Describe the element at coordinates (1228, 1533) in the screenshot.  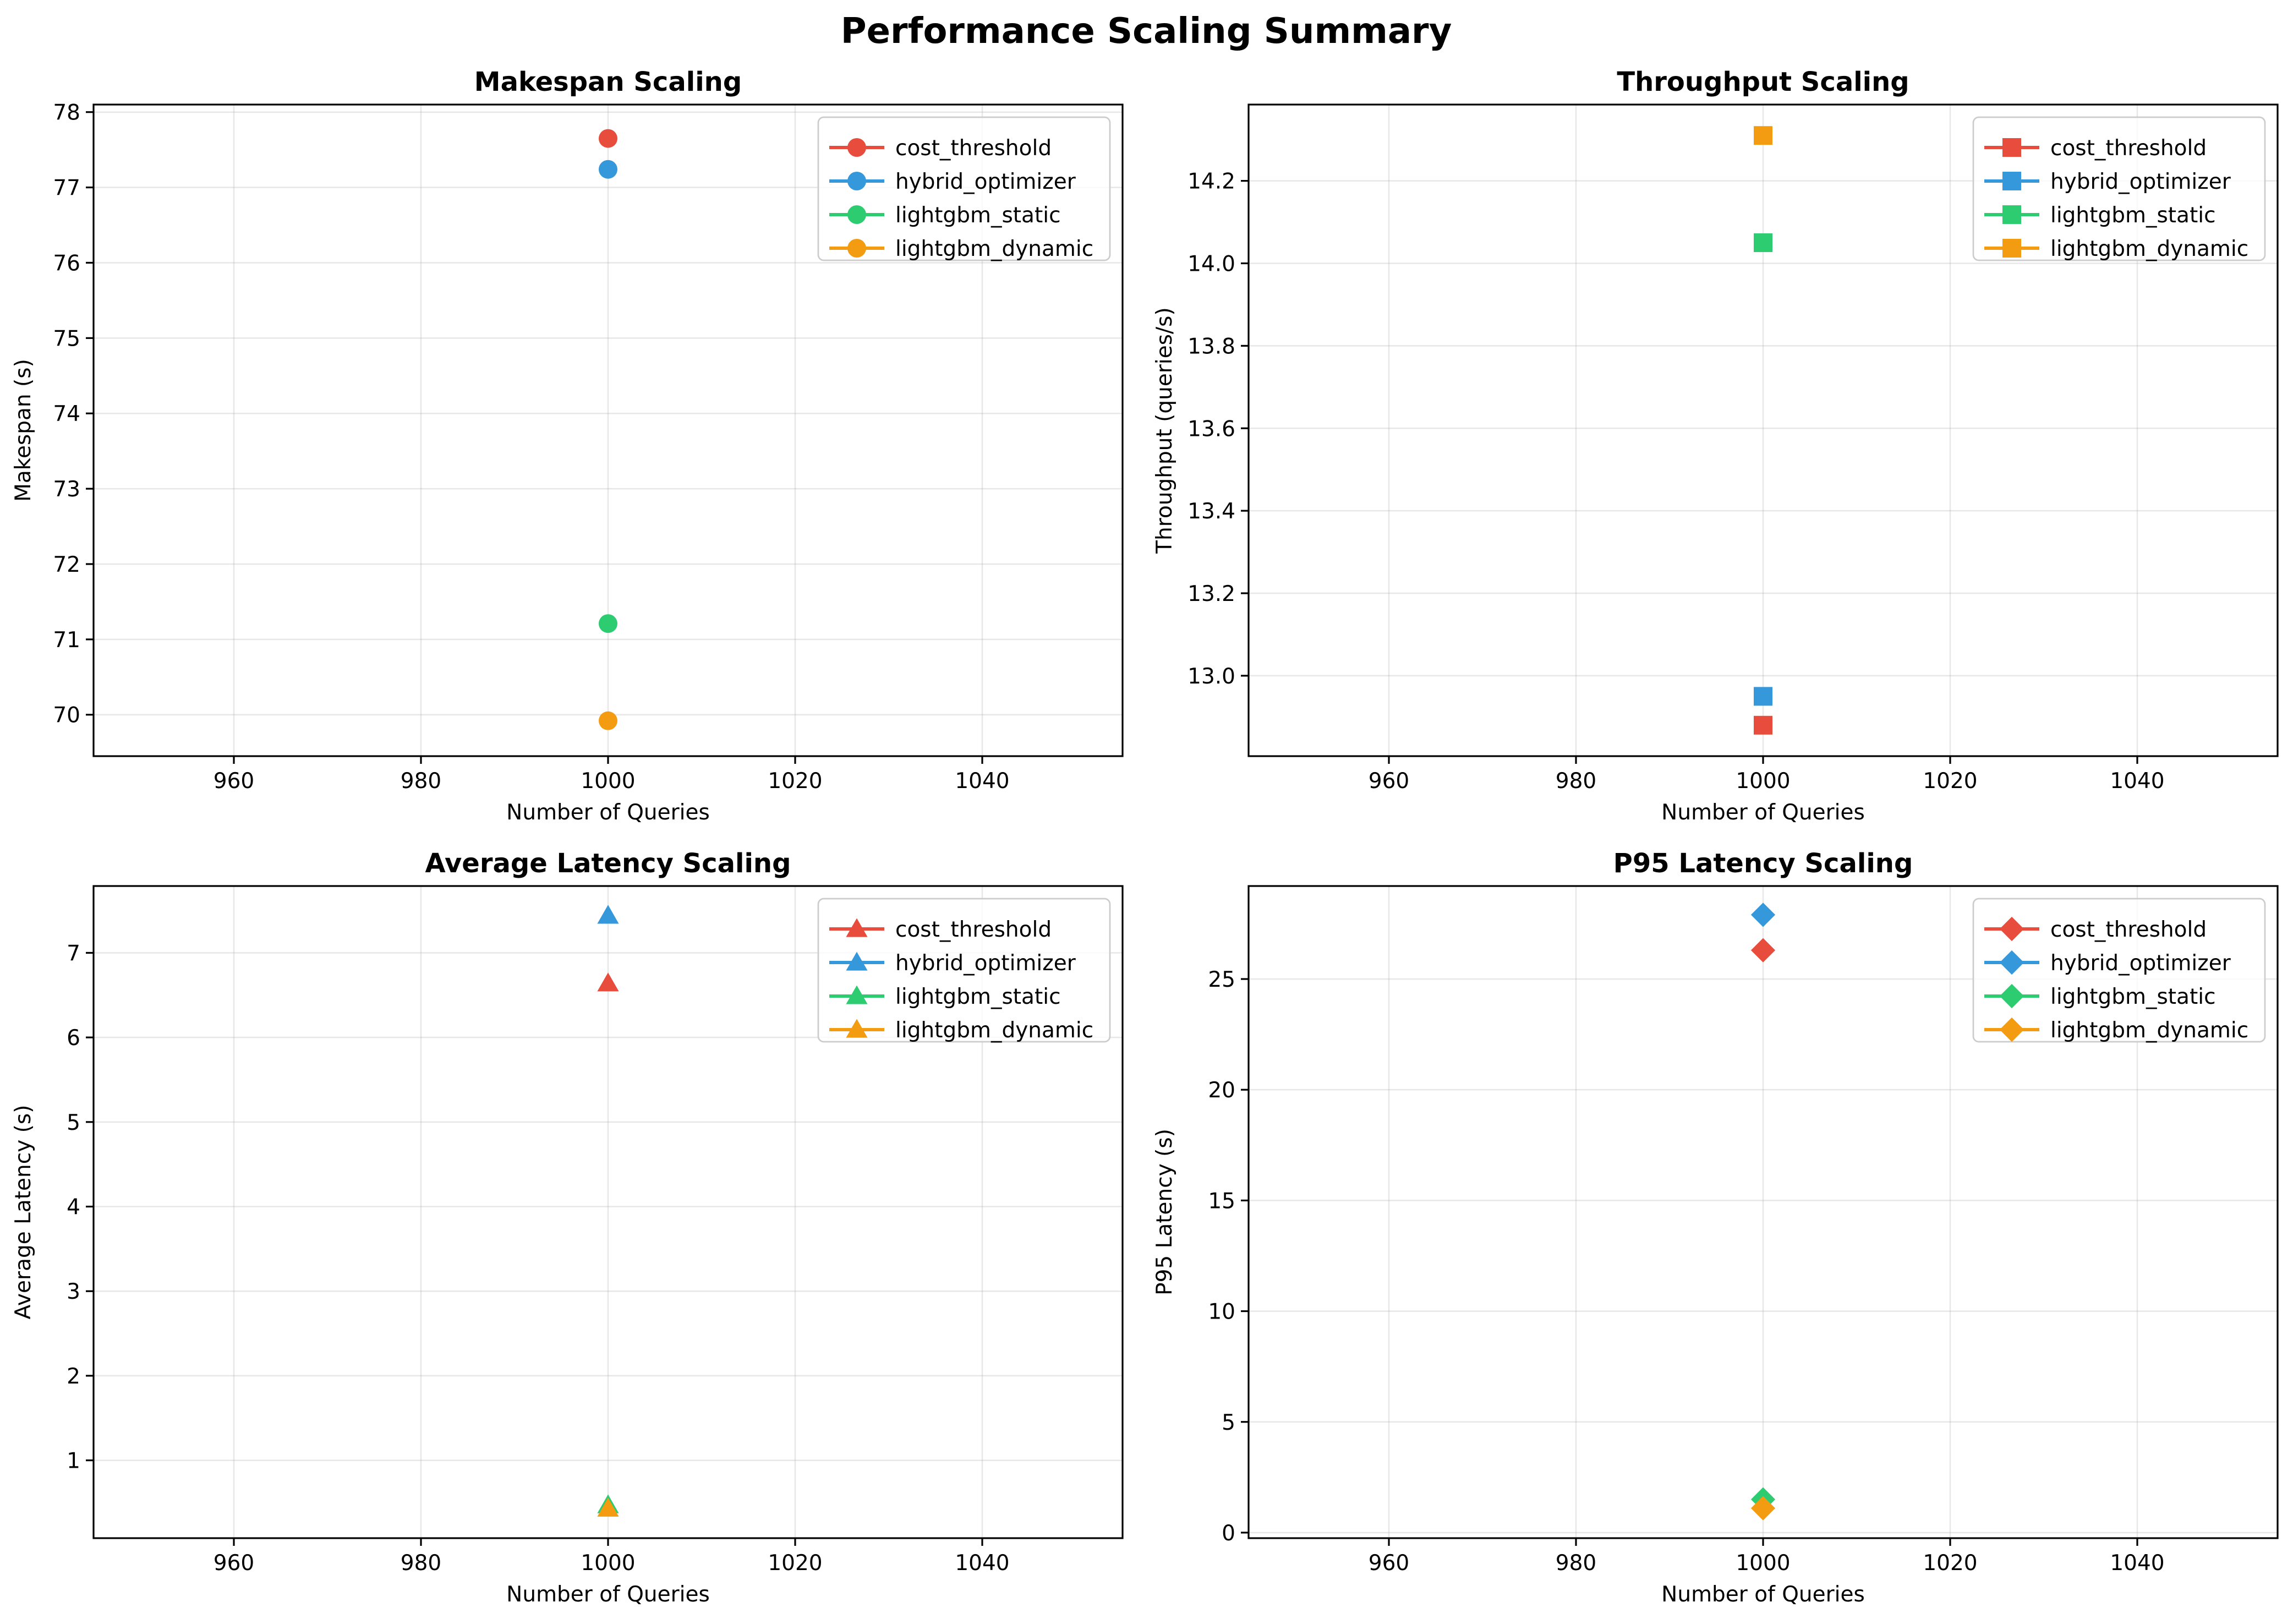
I see `y-tick-label: 0` at that location.